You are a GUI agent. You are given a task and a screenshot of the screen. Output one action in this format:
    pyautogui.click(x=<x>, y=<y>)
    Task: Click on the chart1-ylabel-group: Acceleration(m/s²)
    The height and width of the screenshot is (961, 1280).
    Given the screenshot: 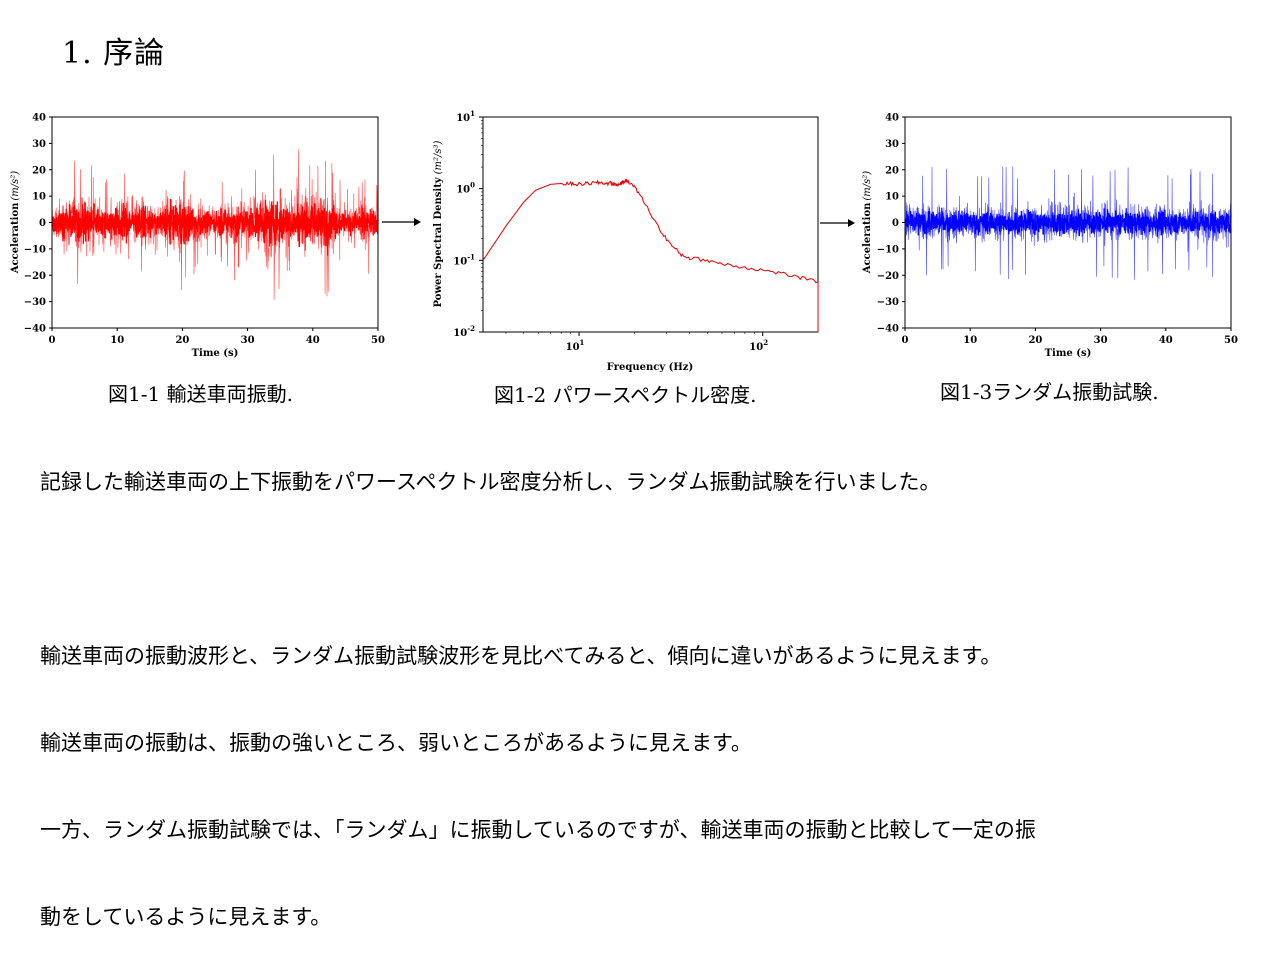 What is the action you would take?
    pyautogui.click(x=15, y=222)
    